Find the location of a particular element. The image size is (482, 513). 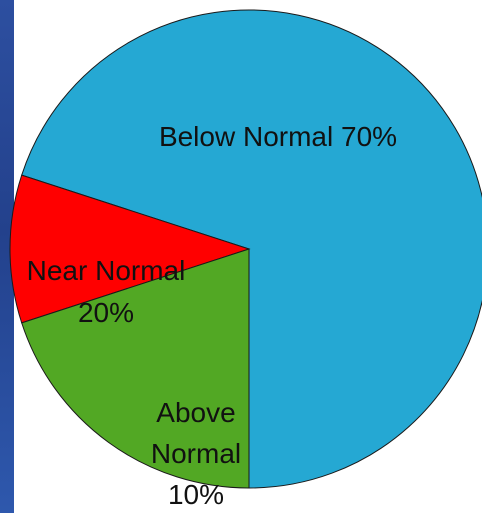

slice-label-near-normal-value: 20% is located at coordinates (106, 312).